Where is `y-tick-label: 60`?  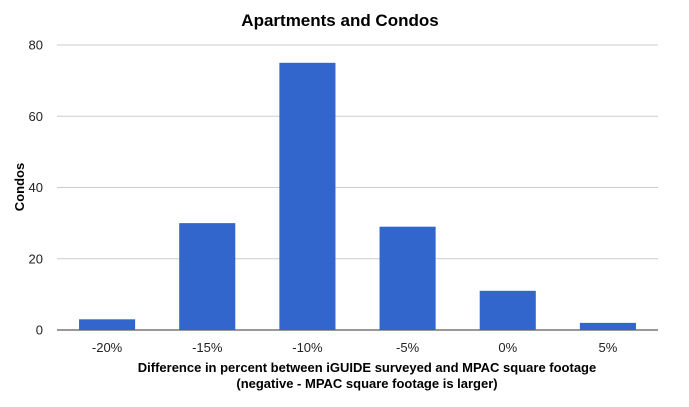
y-tick-label: 60 is located at coordinates (36, 116).